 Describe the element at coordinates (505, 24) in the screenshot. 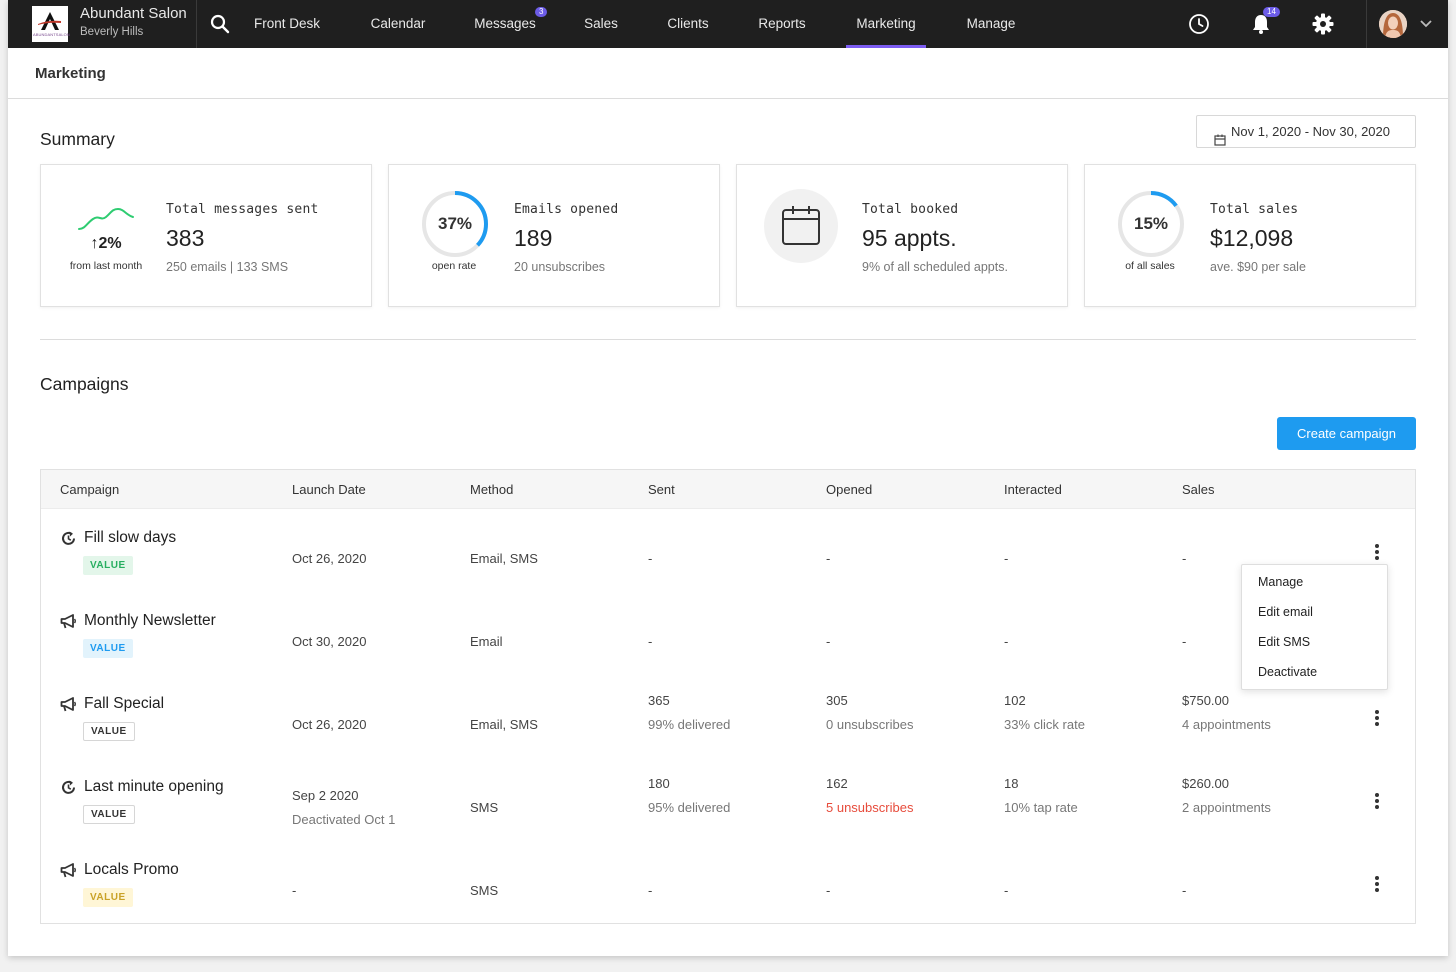

I see `nav-messages: Messages 3` at that location.